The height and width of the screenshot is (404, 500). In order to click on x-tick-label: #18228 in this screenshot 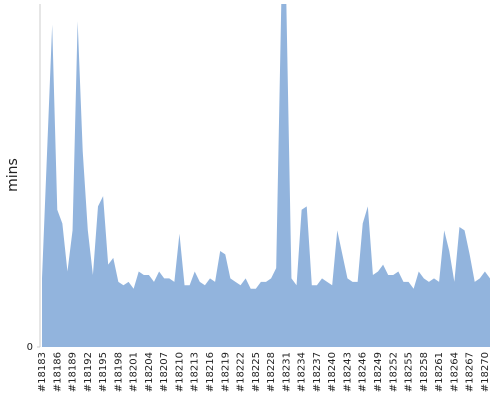, I will do `click(271, 372)`.